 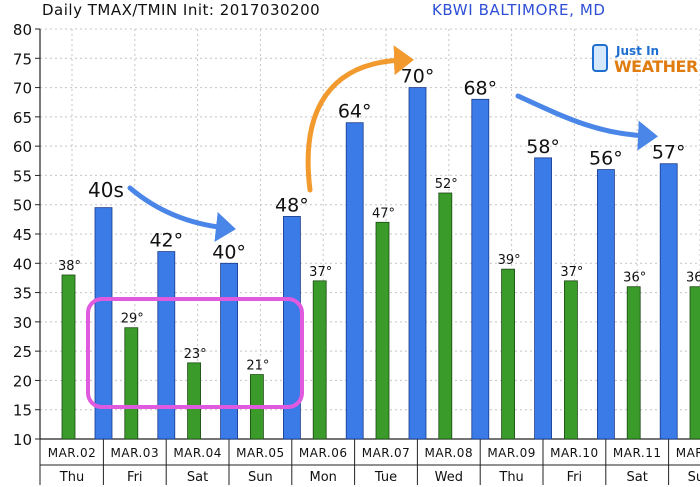 I want to click on x-tick-label: MAR.06, so click(x=323, y=453).